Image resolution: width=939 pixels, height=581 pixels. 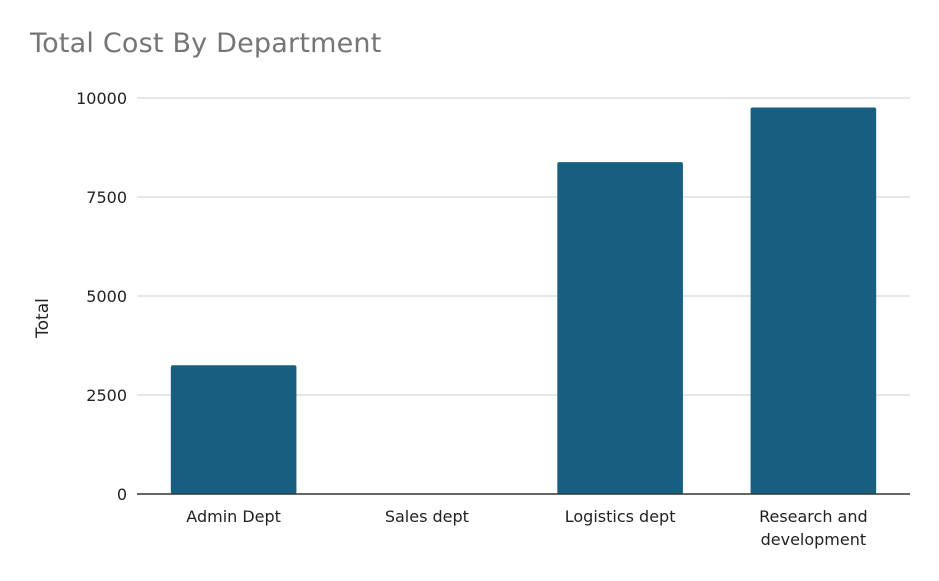 I want to click on x-tick-label: Research and development, so click(x=813, y=528).